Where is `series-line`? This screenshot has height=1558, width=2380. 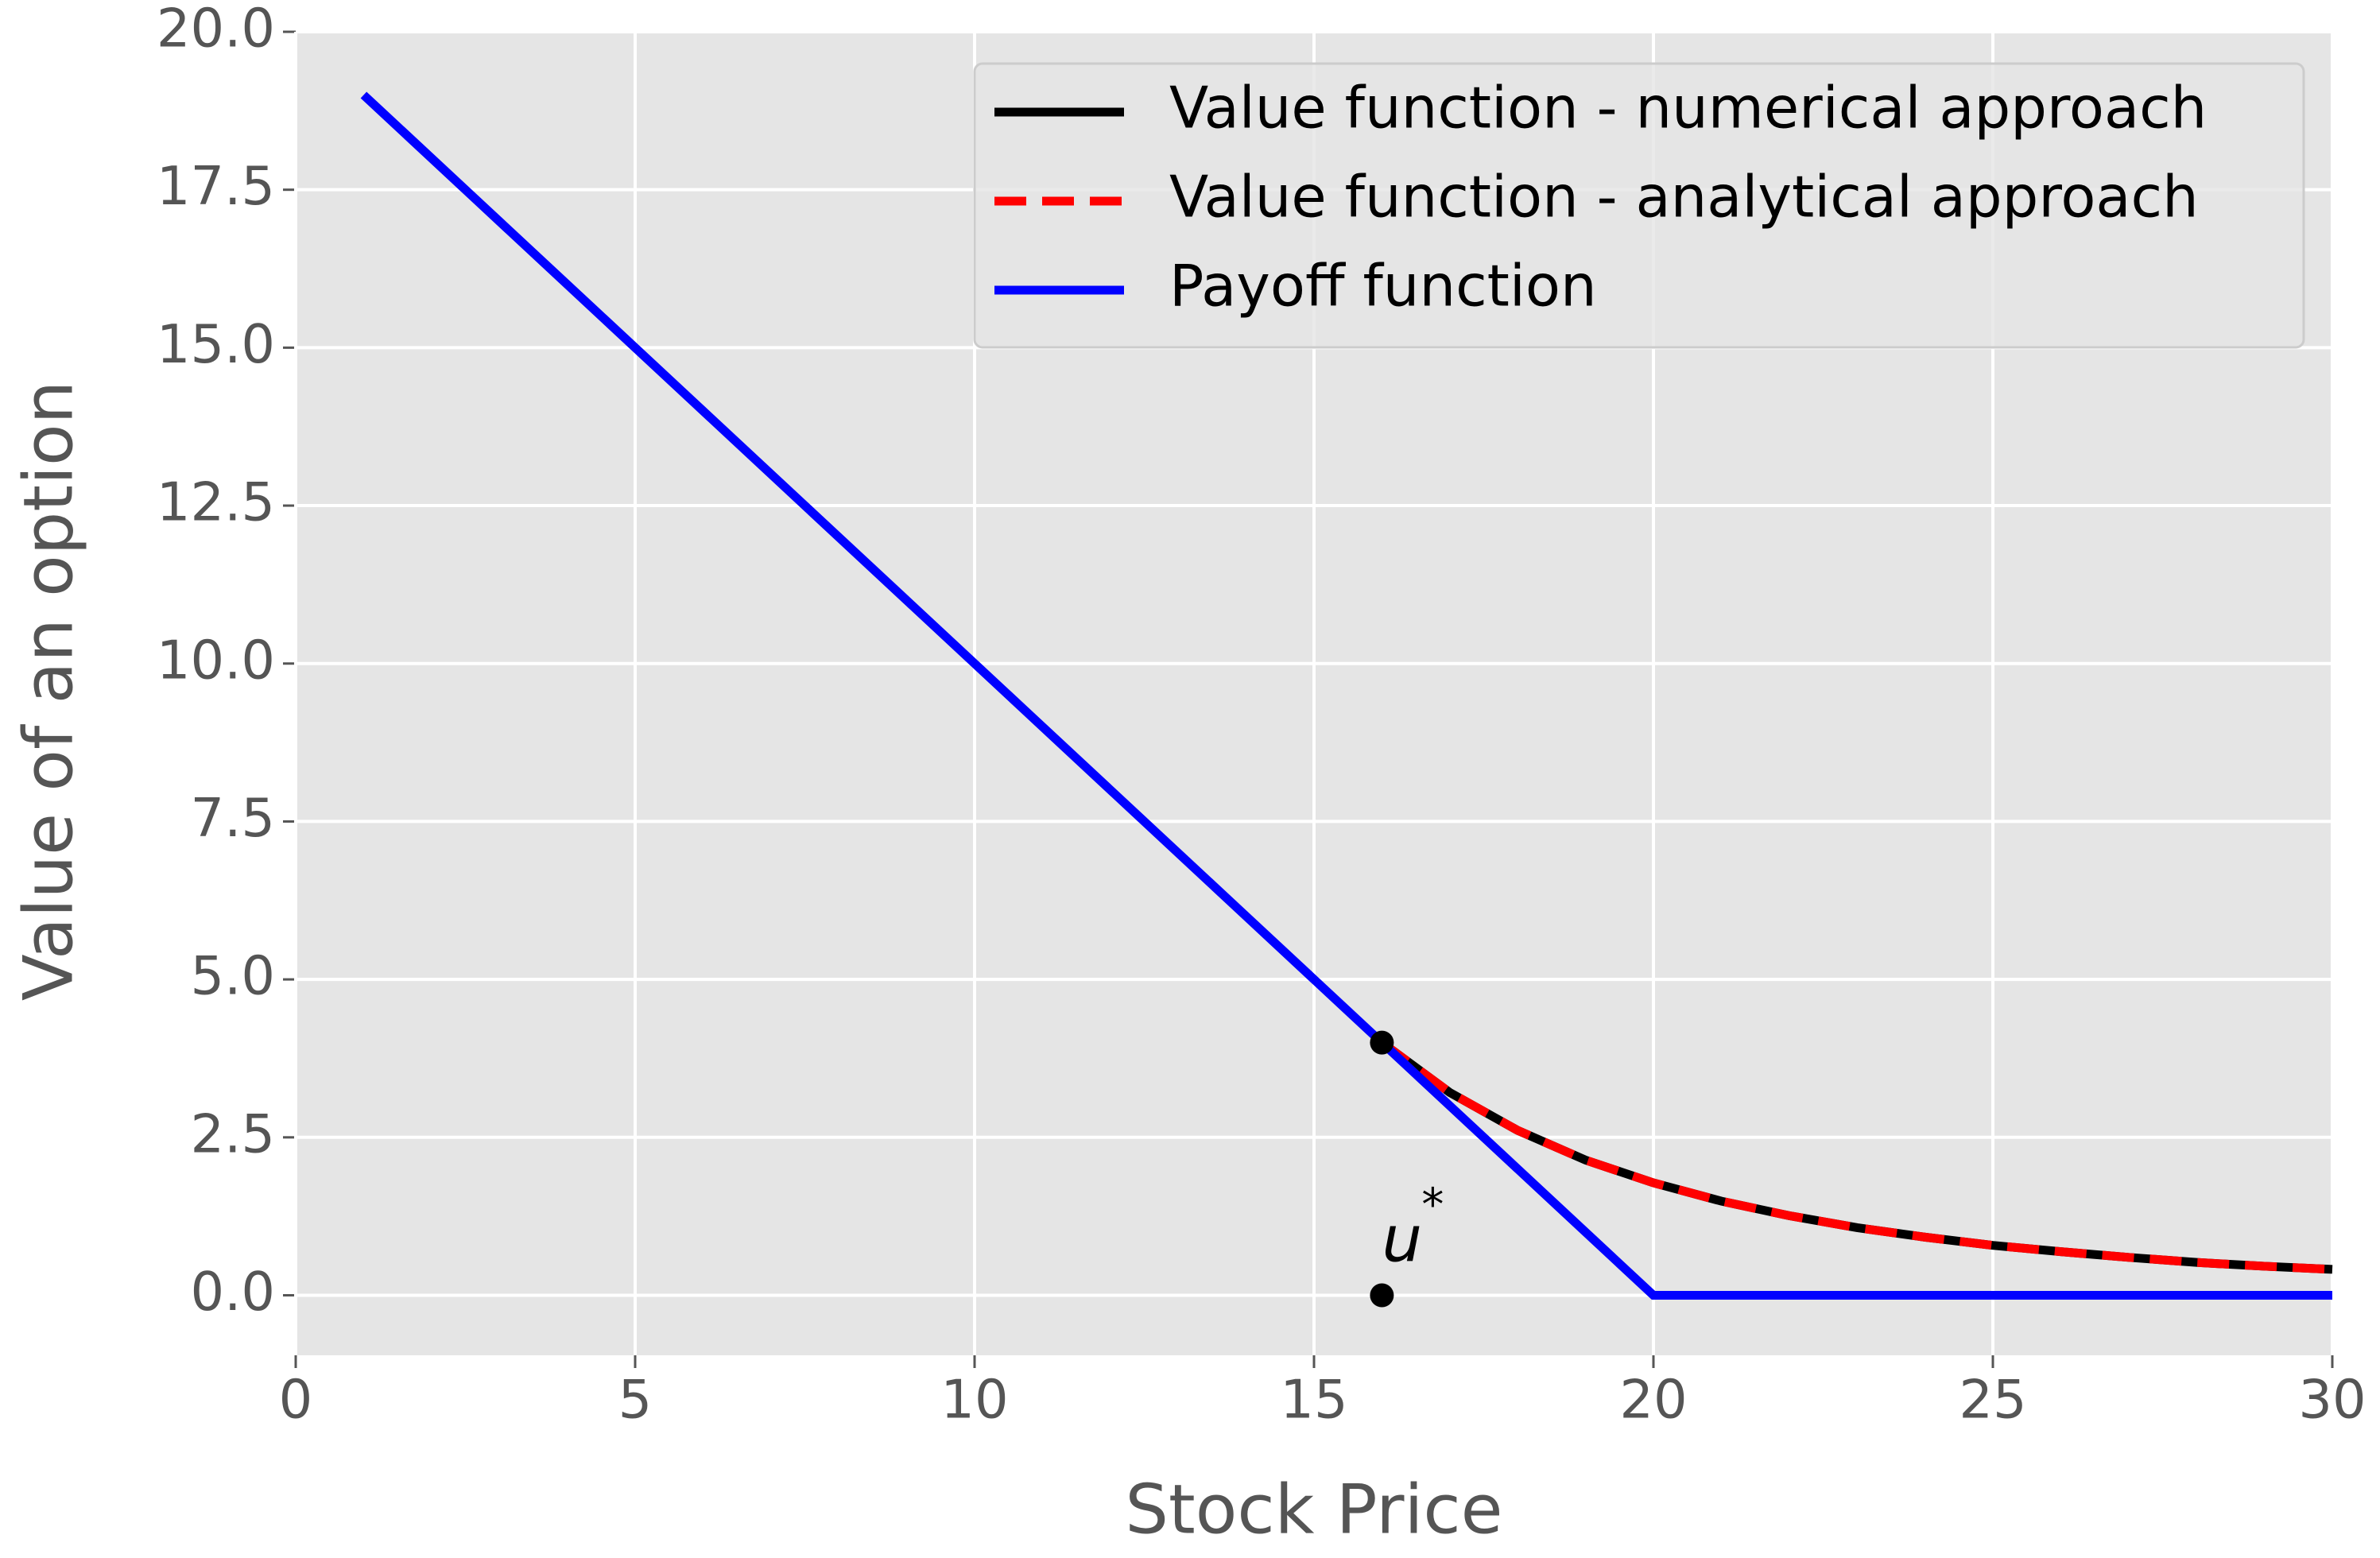
series-line is located at coordinates (1856, 1156).